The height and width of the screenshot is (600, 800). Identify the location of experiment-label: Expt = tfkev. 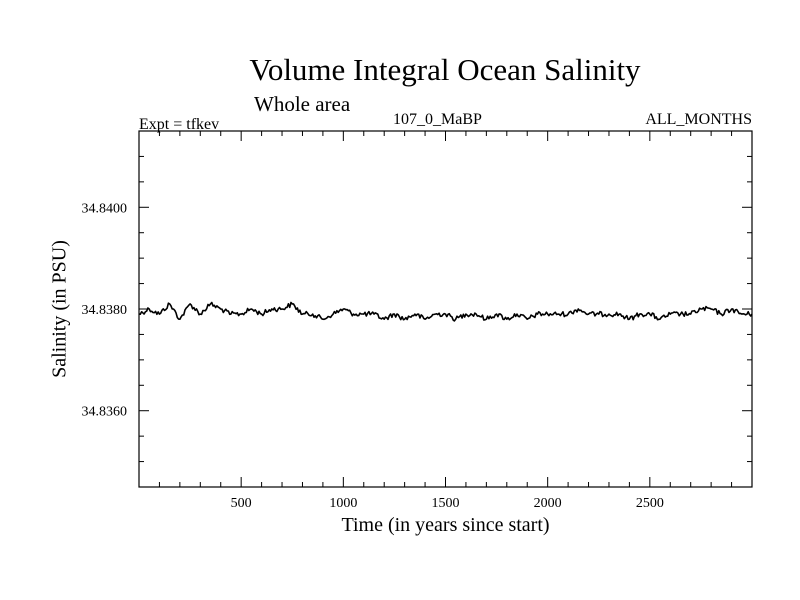
(179, 124).